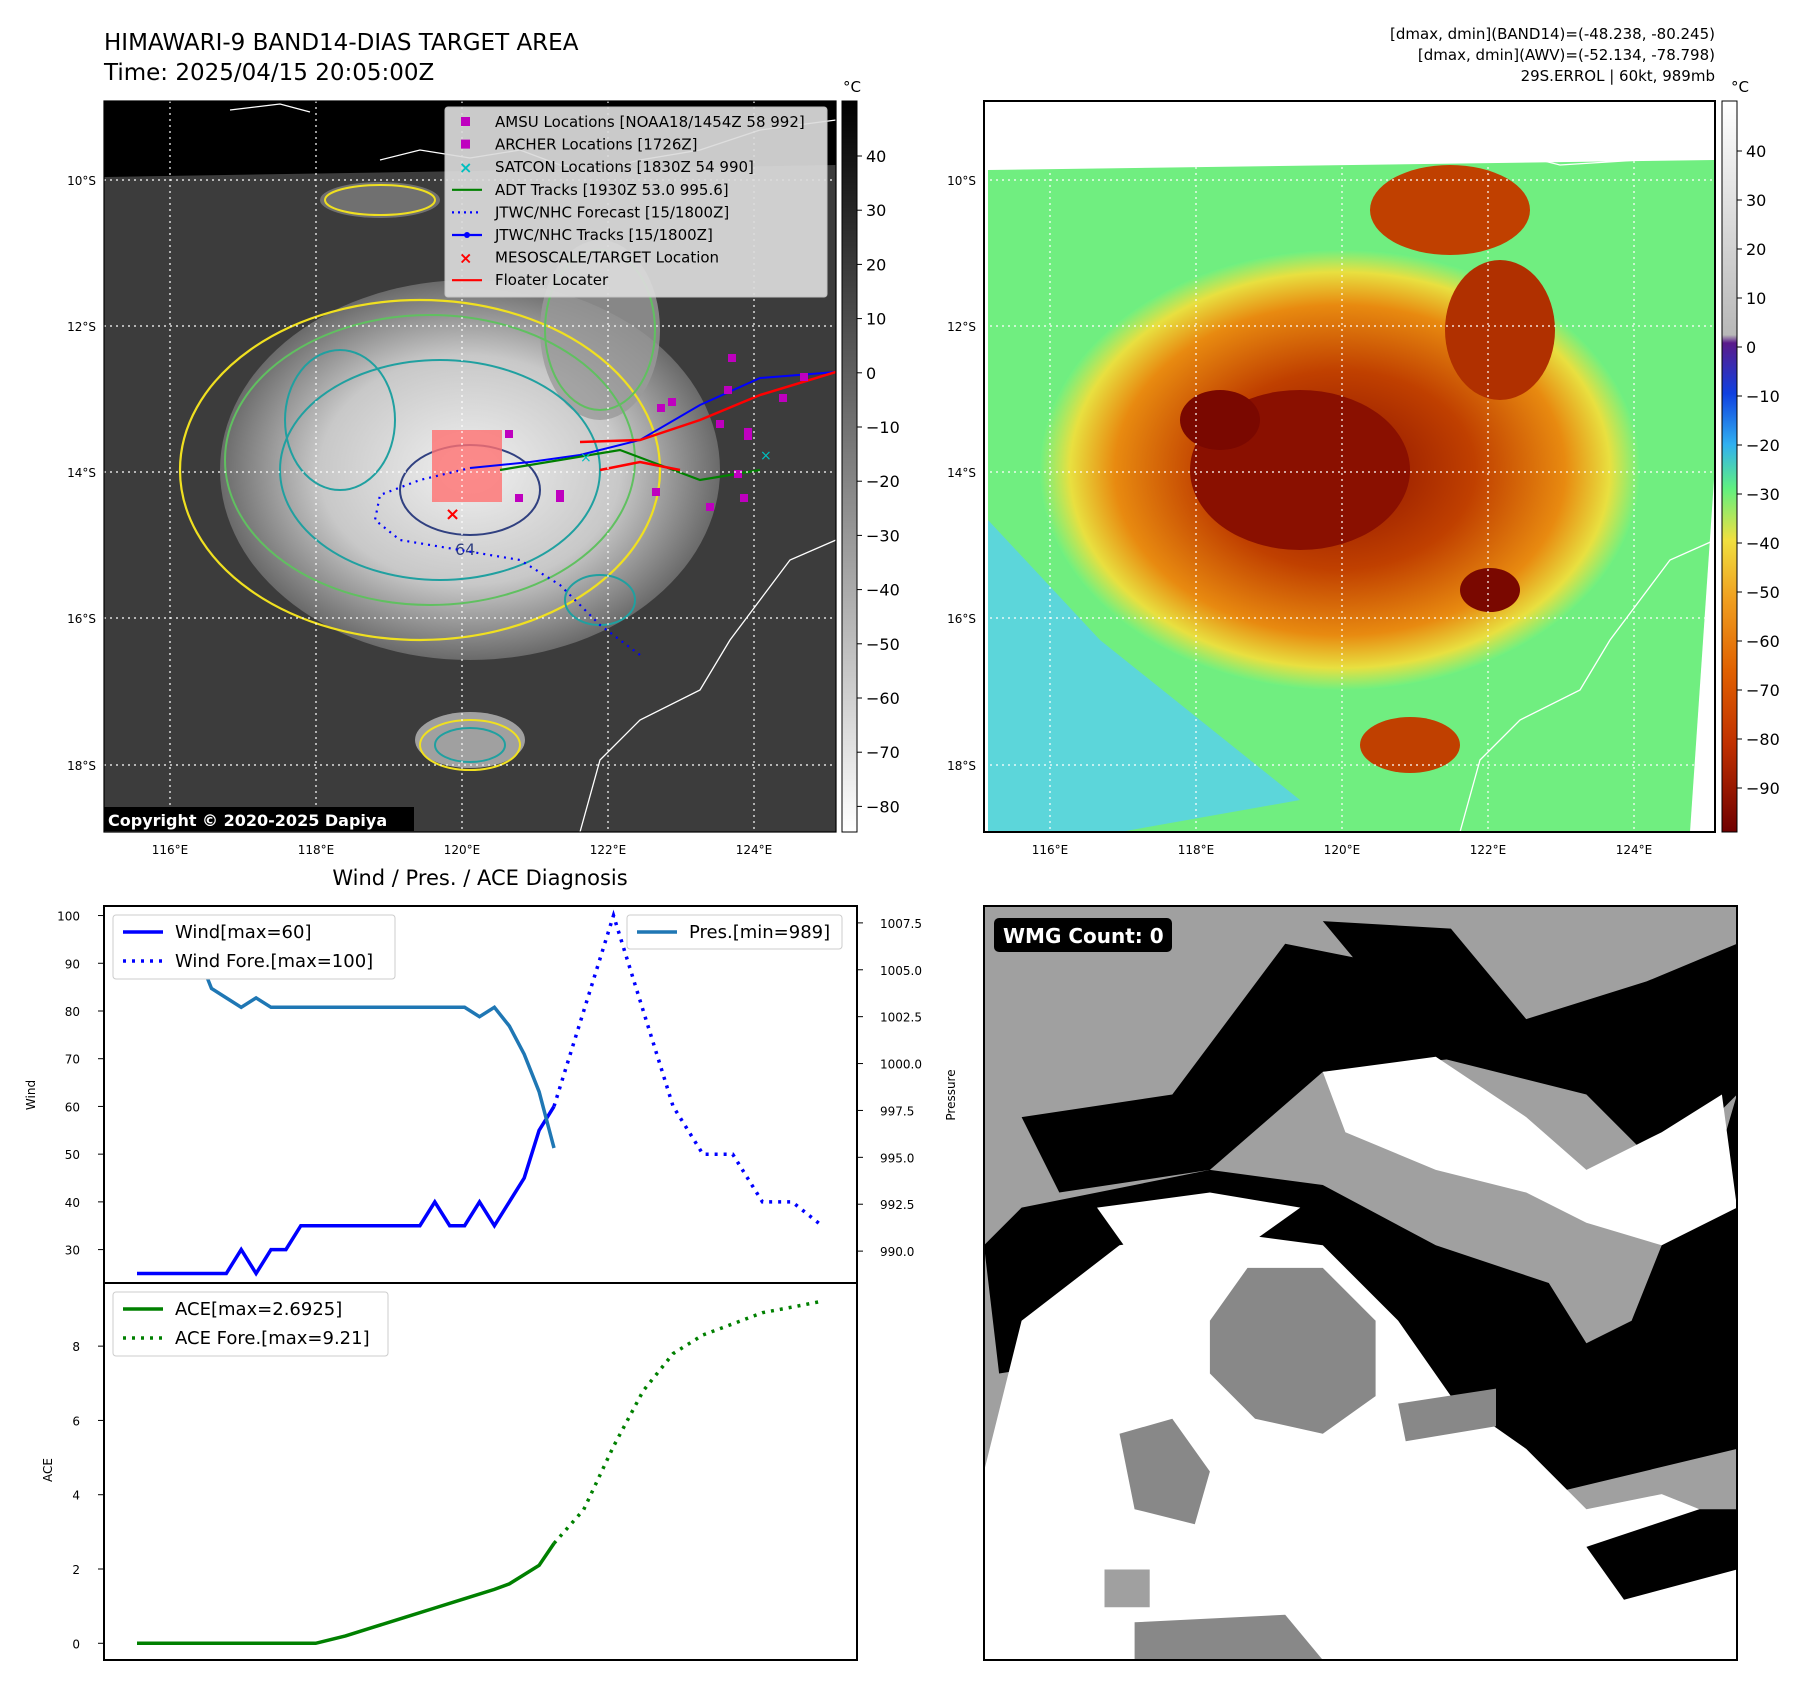  I want to click on copyright-box, so click(259, 819).